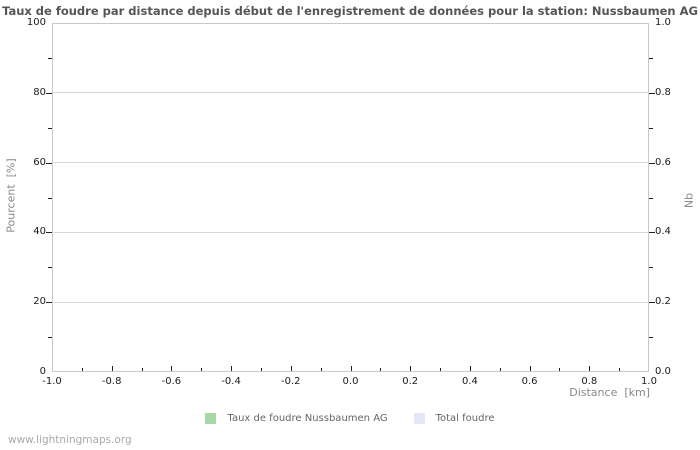 This screenshot has height=450, width=700. I want to click on y-right-tick-label: 0.0, so click(663, 371).